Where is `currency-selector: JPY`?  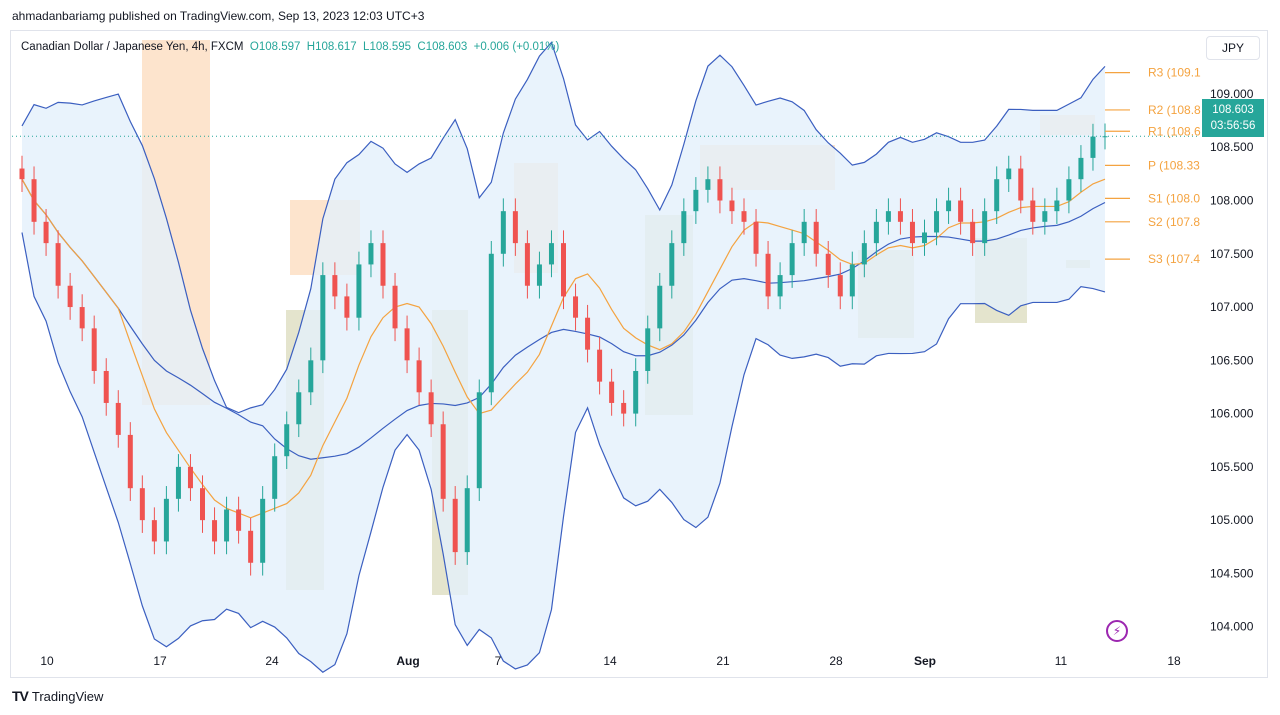 currency-selector: JPY is located at coordinates (1233, 48).